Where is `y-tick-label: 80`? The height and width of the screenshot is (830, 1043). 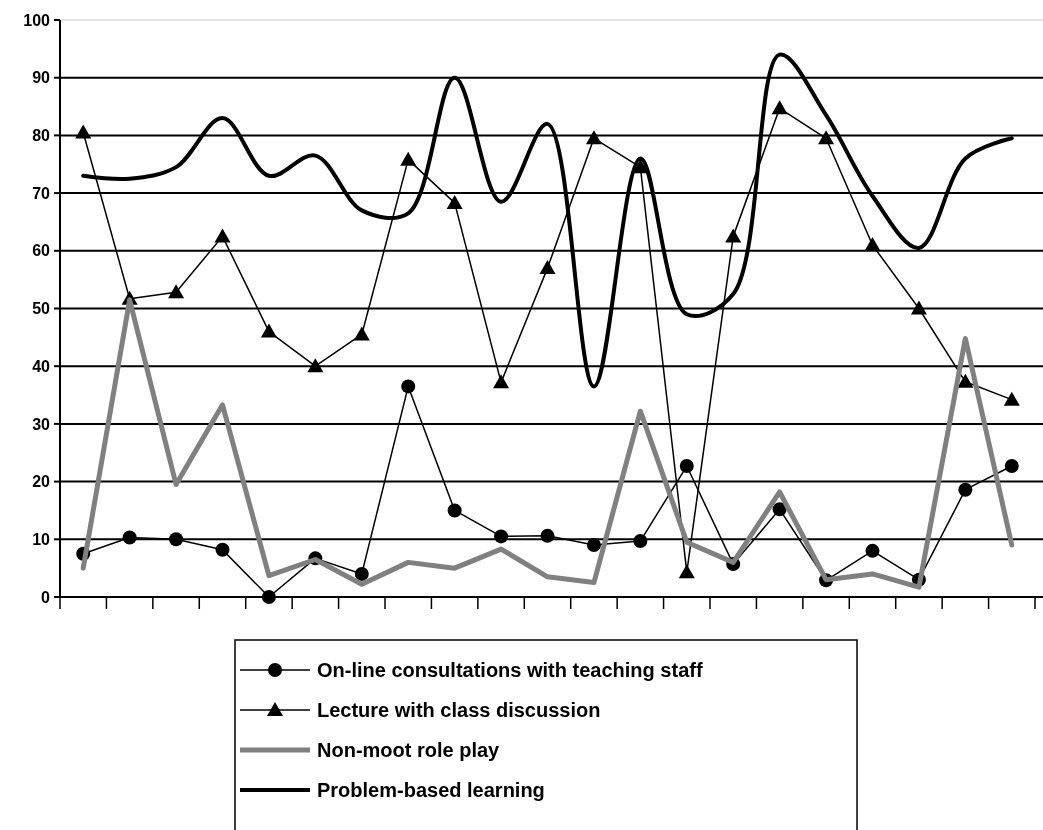 y-tick-label: 80 is located at coordinates (41, 135).